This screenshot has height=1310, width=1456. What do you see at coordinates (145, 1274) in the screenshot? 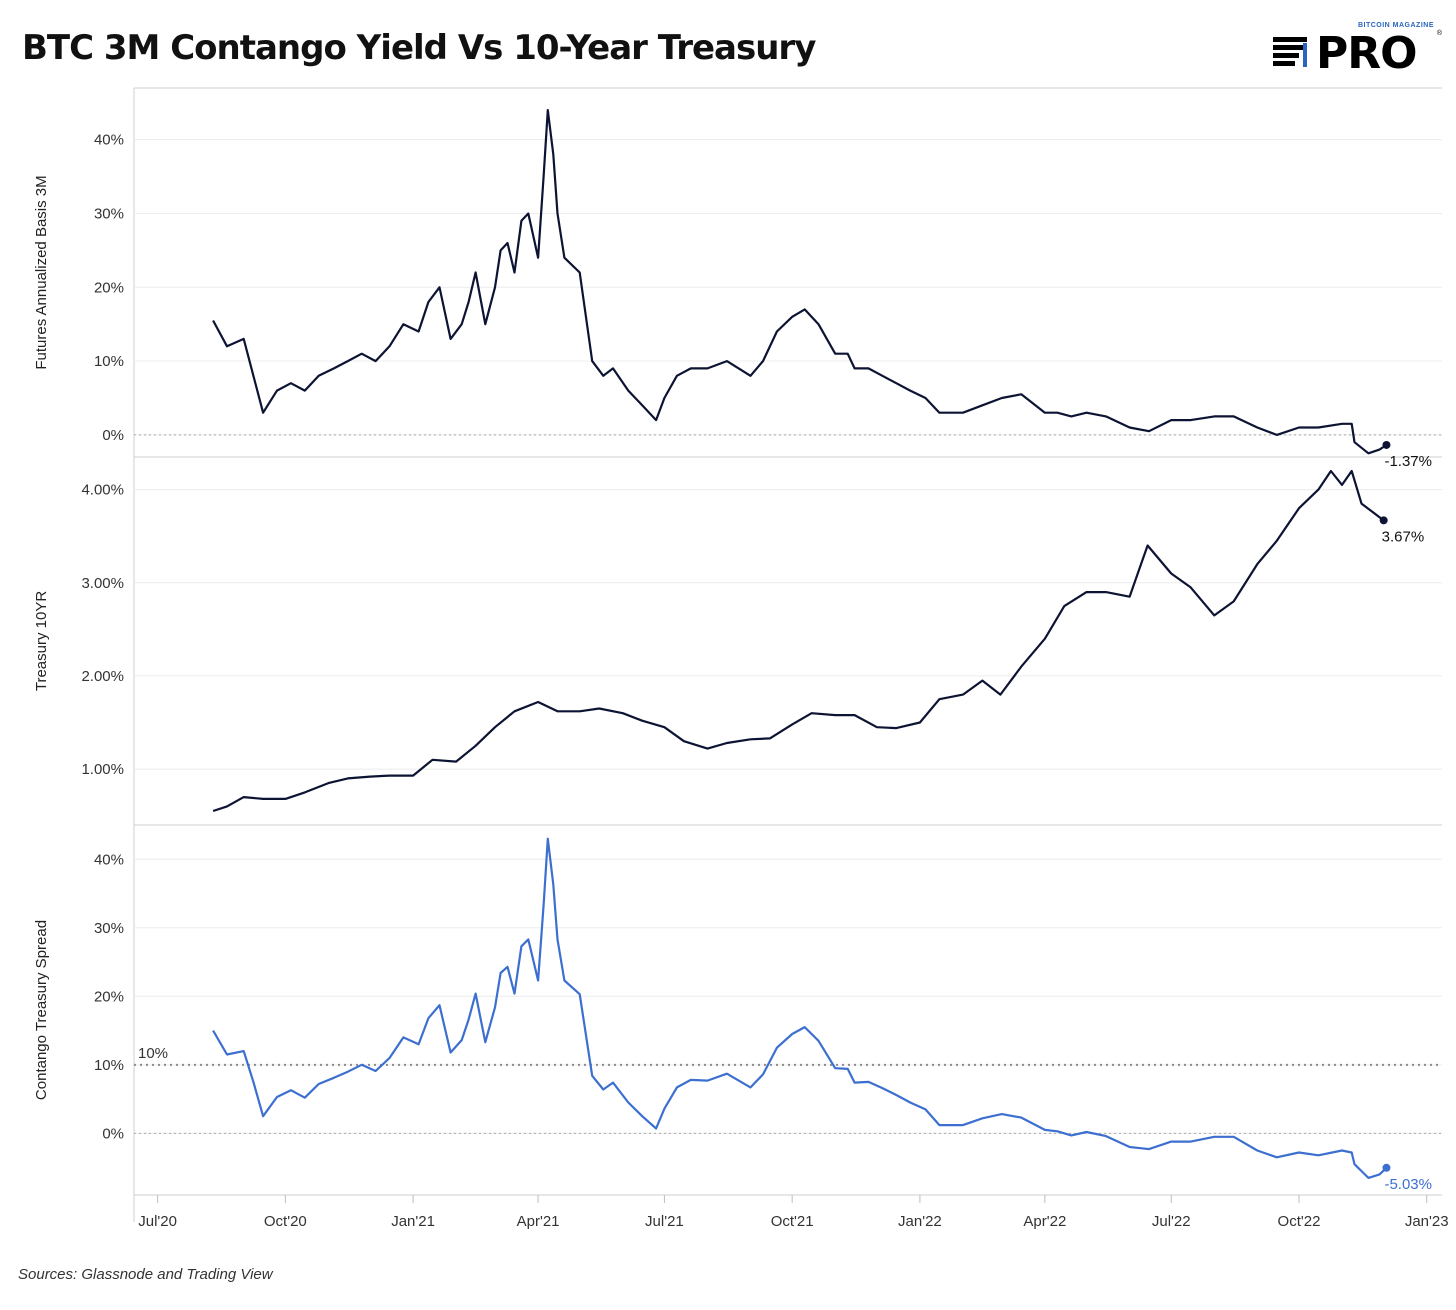
I see `source-note: Sources: Glassnode and Trading View` at bounding box center [145, 1274].